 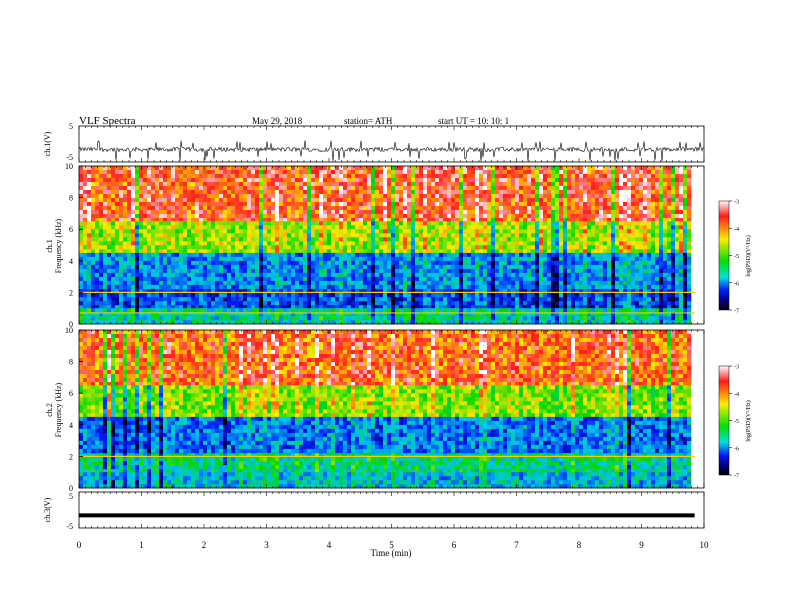 What do you see at coordinates (473, 121) in the screenshot?
I see `start-time-label: start UT = 10: 10: 1` at bounding box center [473, 121].